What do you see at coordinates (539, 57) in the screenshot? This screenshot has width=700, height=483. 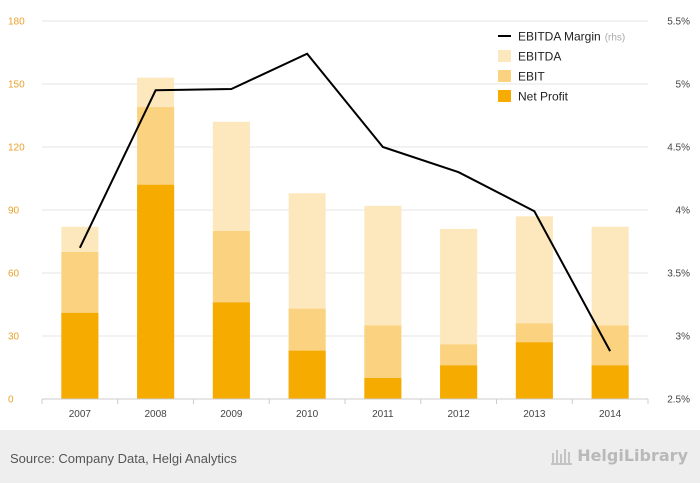 I see `legend-label: EBITDA` at bounding box center [539, 57].